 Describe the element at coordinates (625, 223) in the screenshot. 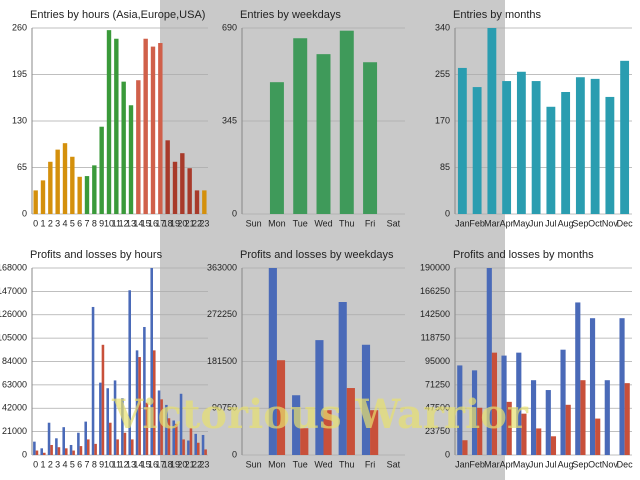

I see `x-tick-label: Dec` at that location.